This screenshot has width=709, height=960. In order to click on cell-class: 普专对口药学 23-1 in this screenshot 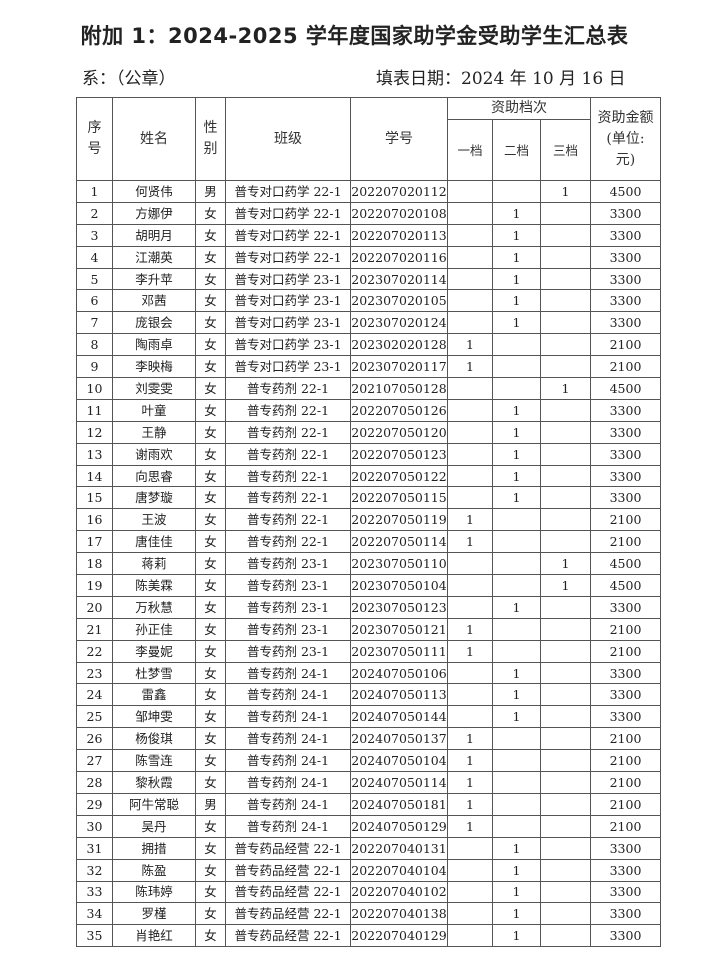, I will do `click(288, 345)`.